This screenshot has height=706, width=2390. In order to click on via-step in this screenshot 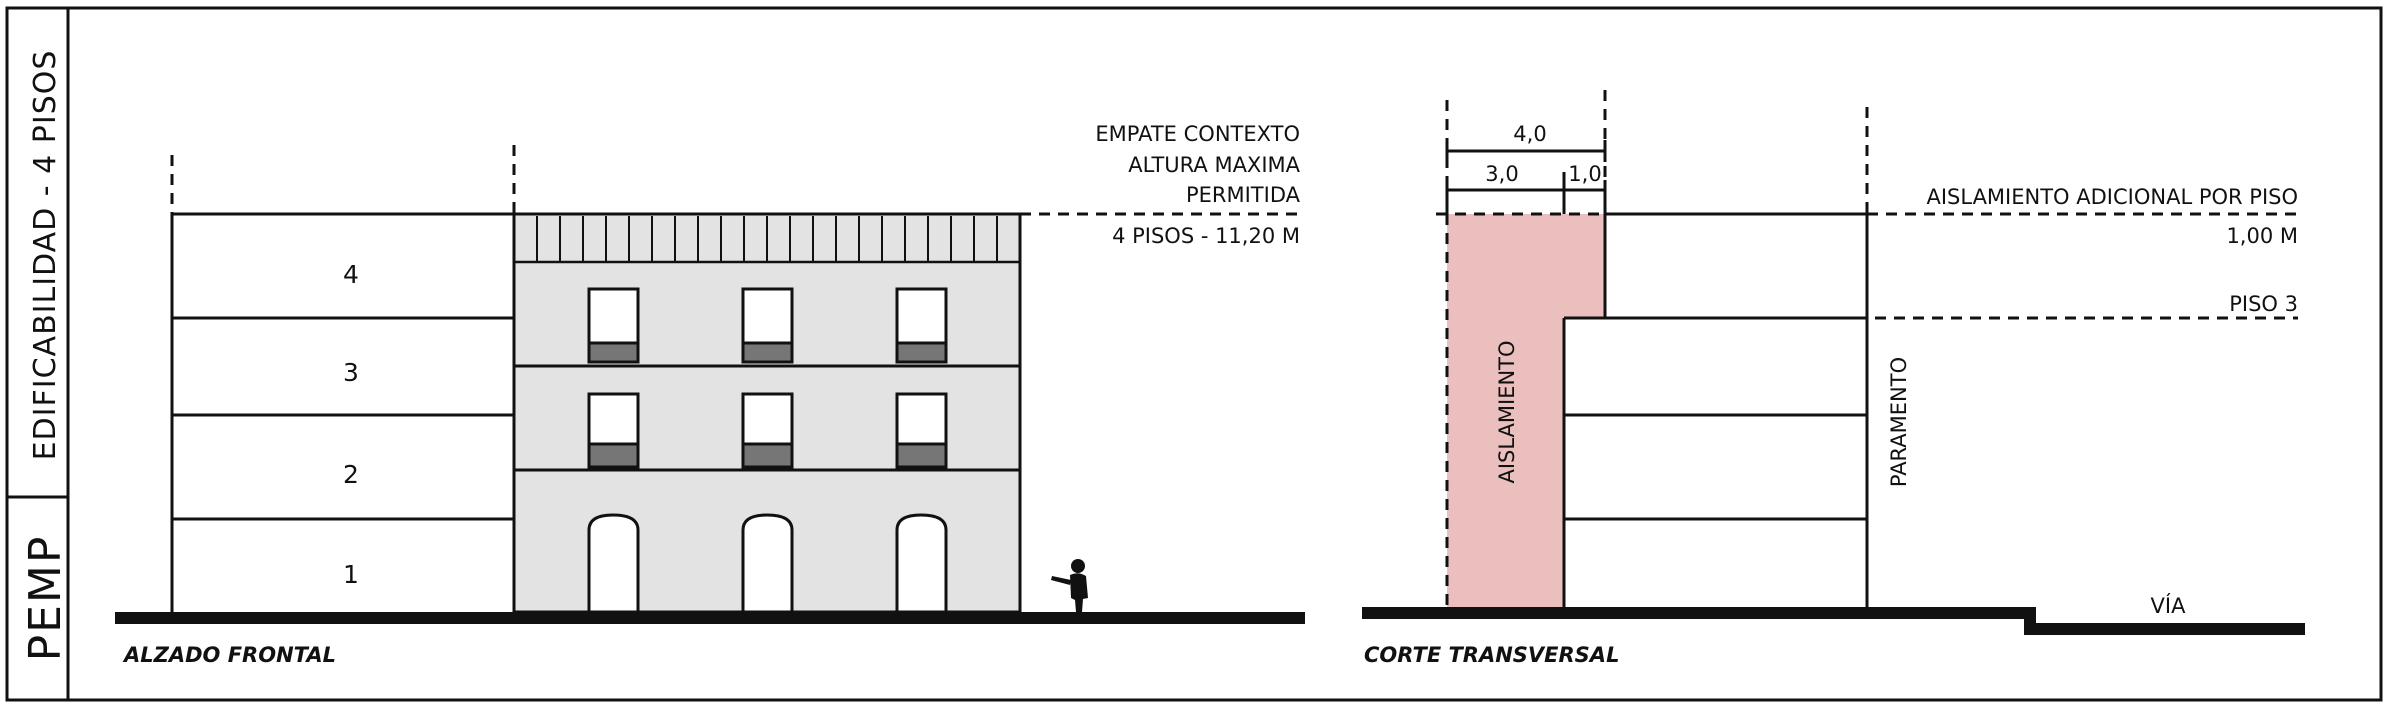, I will do `click(2030, 621)`.